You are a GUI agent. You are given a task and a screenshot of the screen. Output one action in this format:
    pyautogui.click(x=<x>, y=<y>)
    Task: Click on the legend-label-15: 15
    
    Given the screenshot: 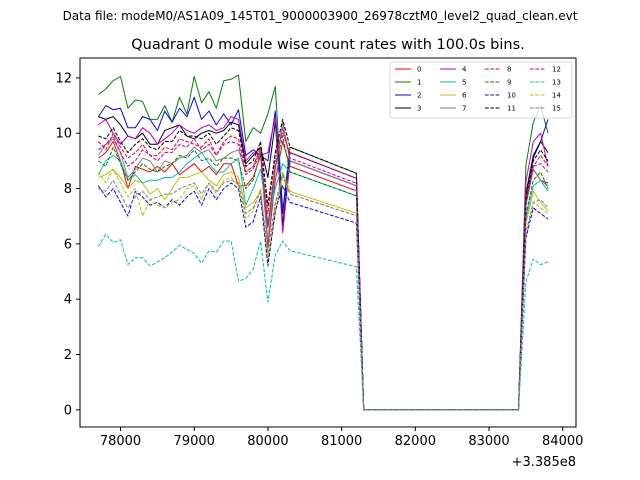 What is the action you would take?
    pyautogui.click(x=556, y=109)
    